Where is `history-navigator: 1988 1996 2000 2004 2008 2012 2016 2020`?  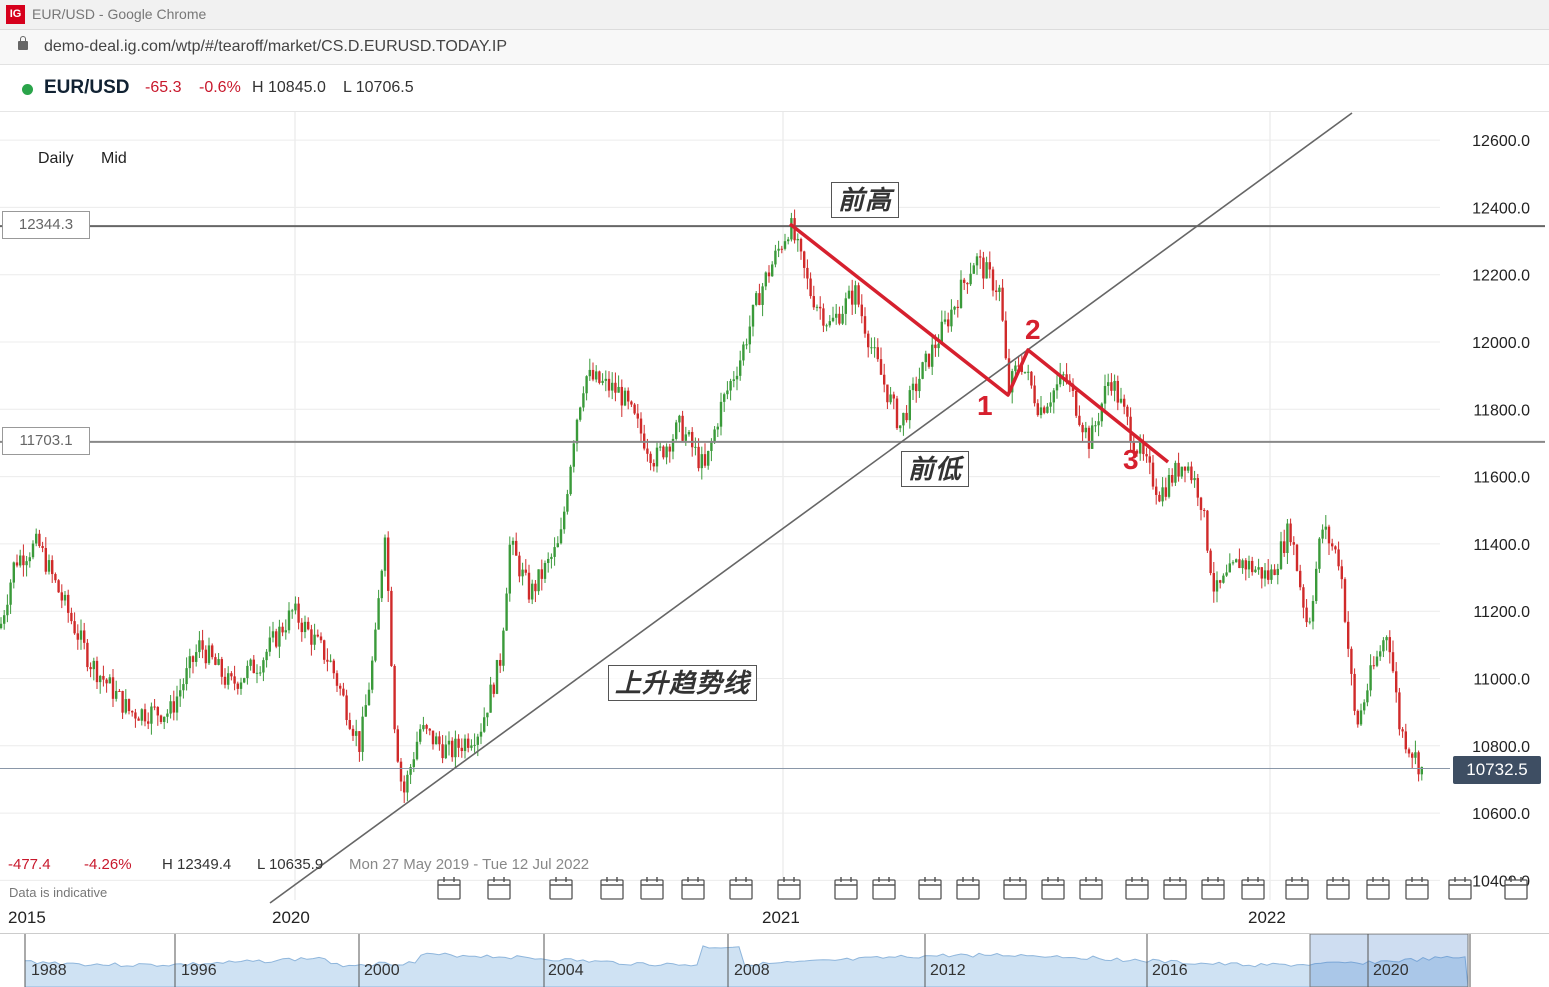 history-navigator: 1988 1996 2000 2004 2008 2012 2016 2020 is located at coordinates (774, 960).